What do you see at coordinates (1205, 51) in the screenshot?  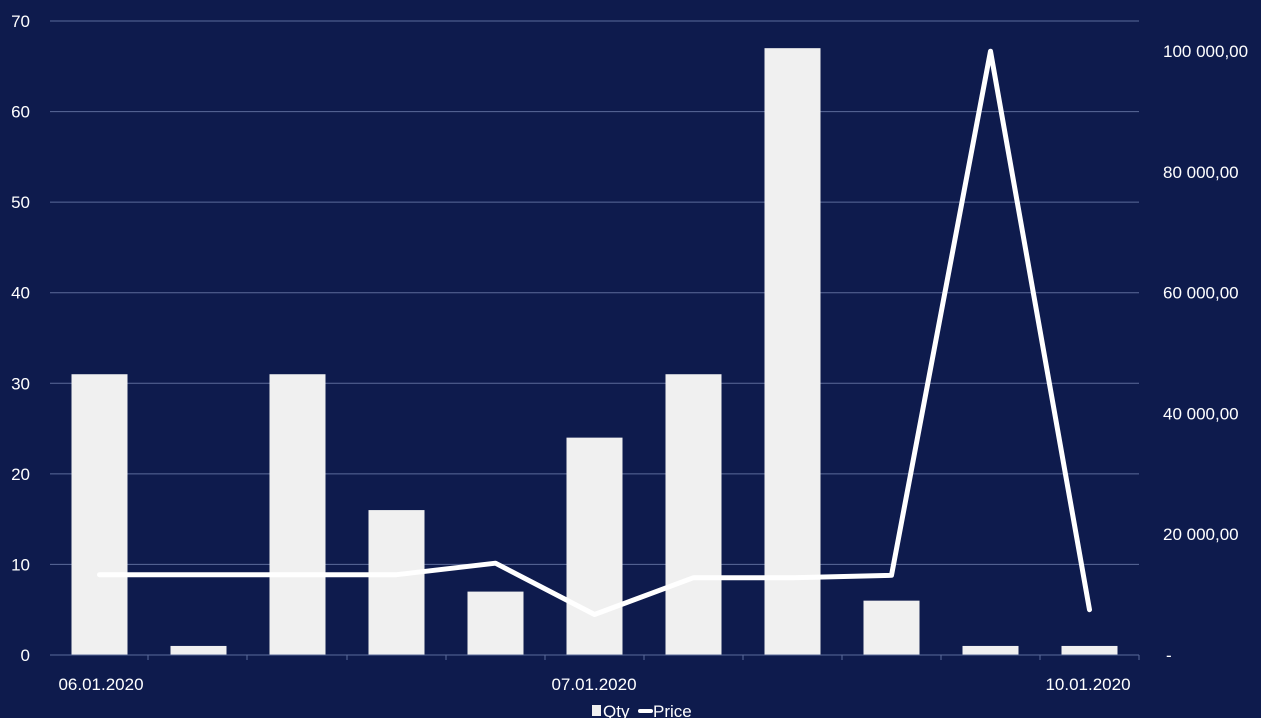 I see `right-tick-label: 100 000,00` at bounding box center [1205, 51].